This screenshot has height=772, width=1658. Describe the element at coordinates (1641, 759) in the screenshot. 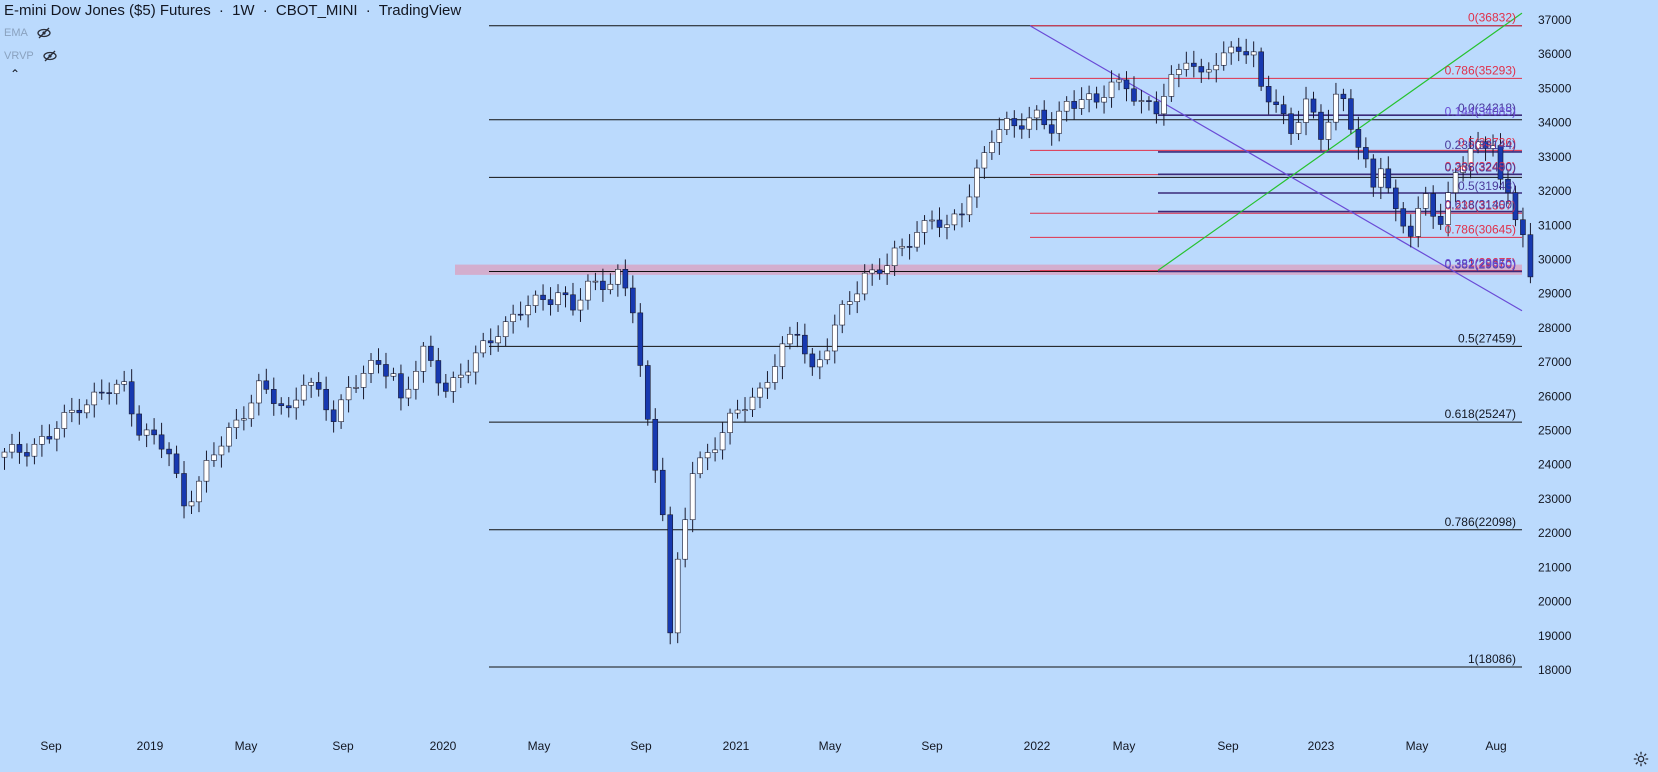

I see `gear-icon` at that location.